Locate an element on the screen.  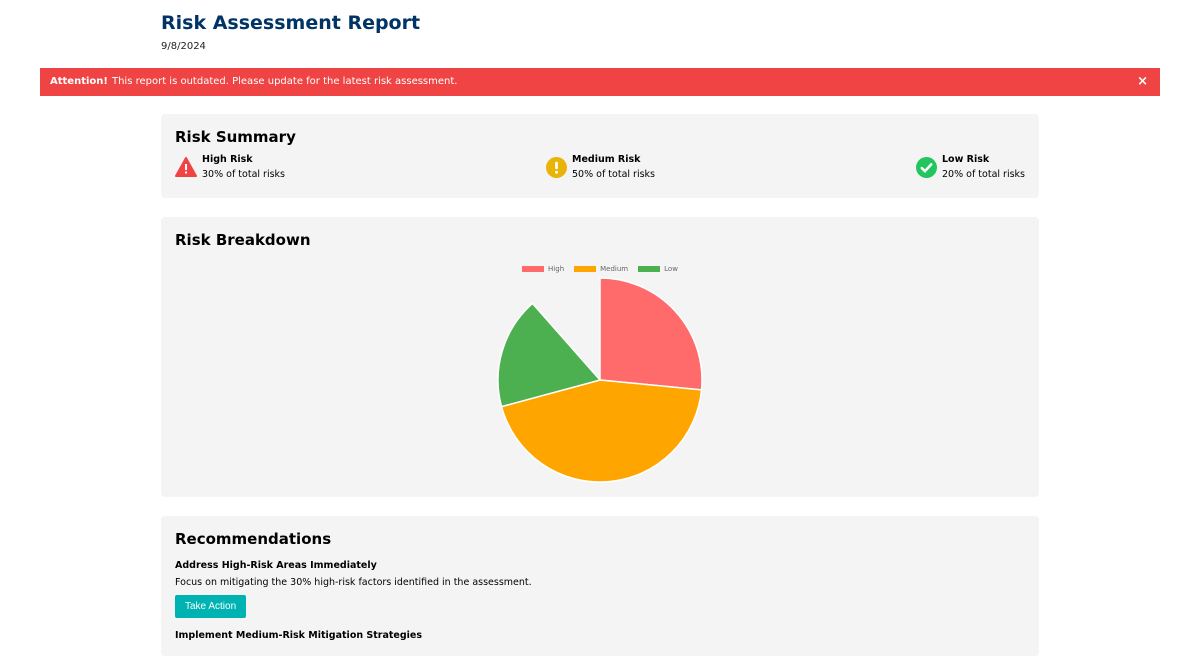
legend-medium: Medium is located at coordinates (601, 269).